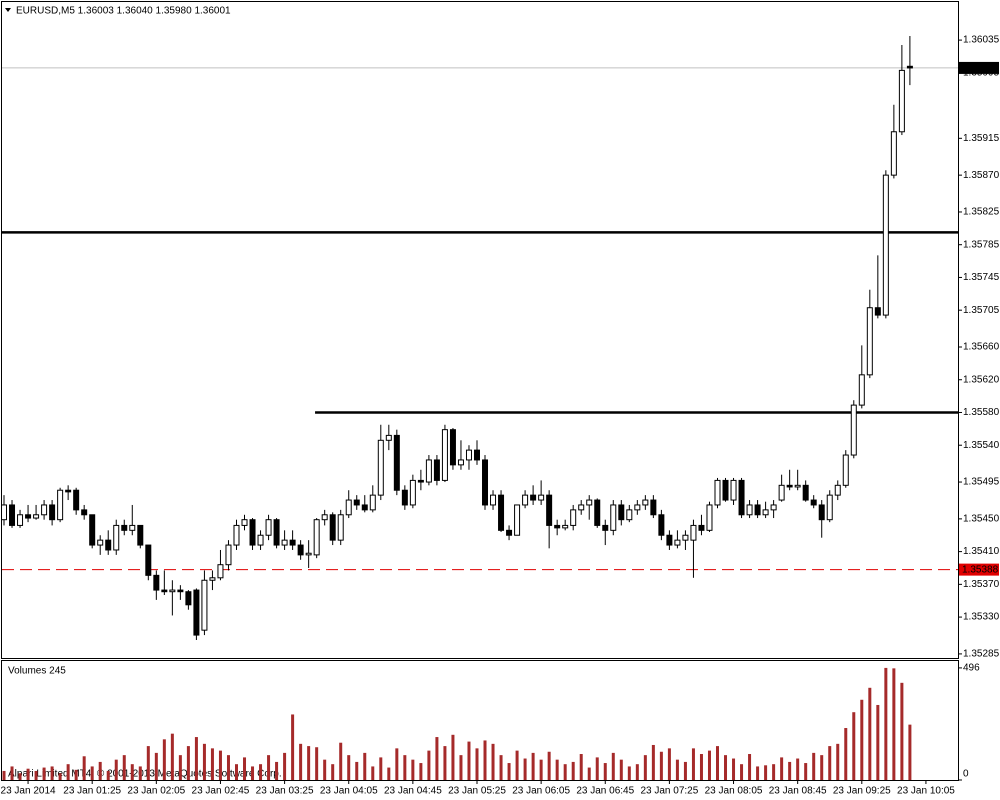  Describe the element at coordinates (981, 138) in the screenshot. I see `y-tick-label: 1.35915` at that location.